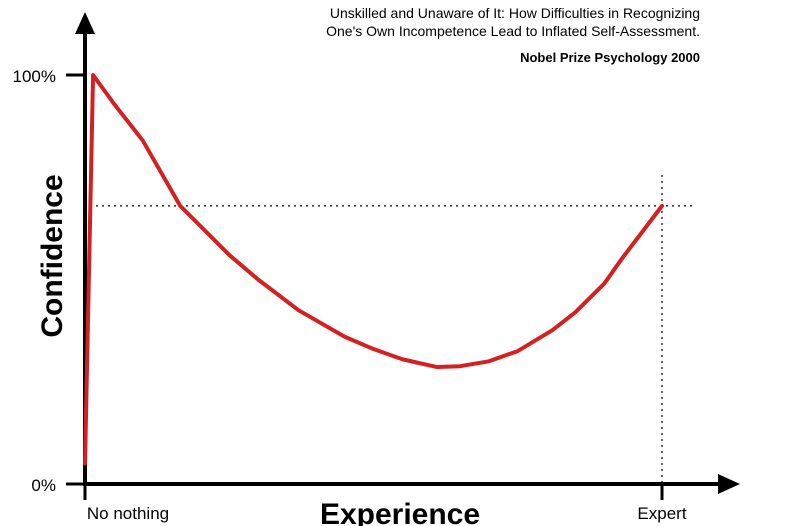  Describe the element at coordinates (610, 57) in the screenshot. I see `chart-subtitle: Nobel Prize Psychology 2000` at that location.